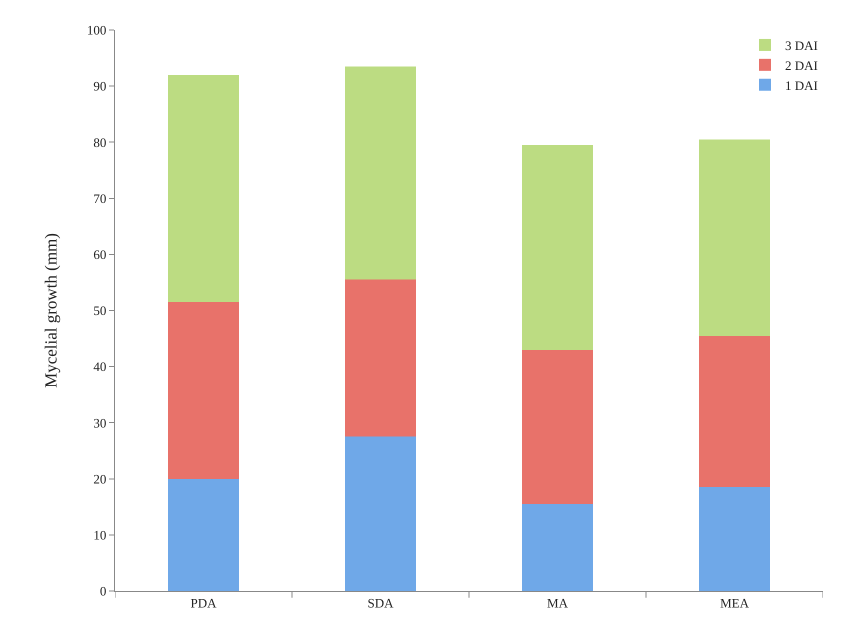 The height and width of the screenshot is (636, 853). Describe the element at coordinates (801, 46) in the screenshot. I see `legend-label: 3 DAI` at that location.